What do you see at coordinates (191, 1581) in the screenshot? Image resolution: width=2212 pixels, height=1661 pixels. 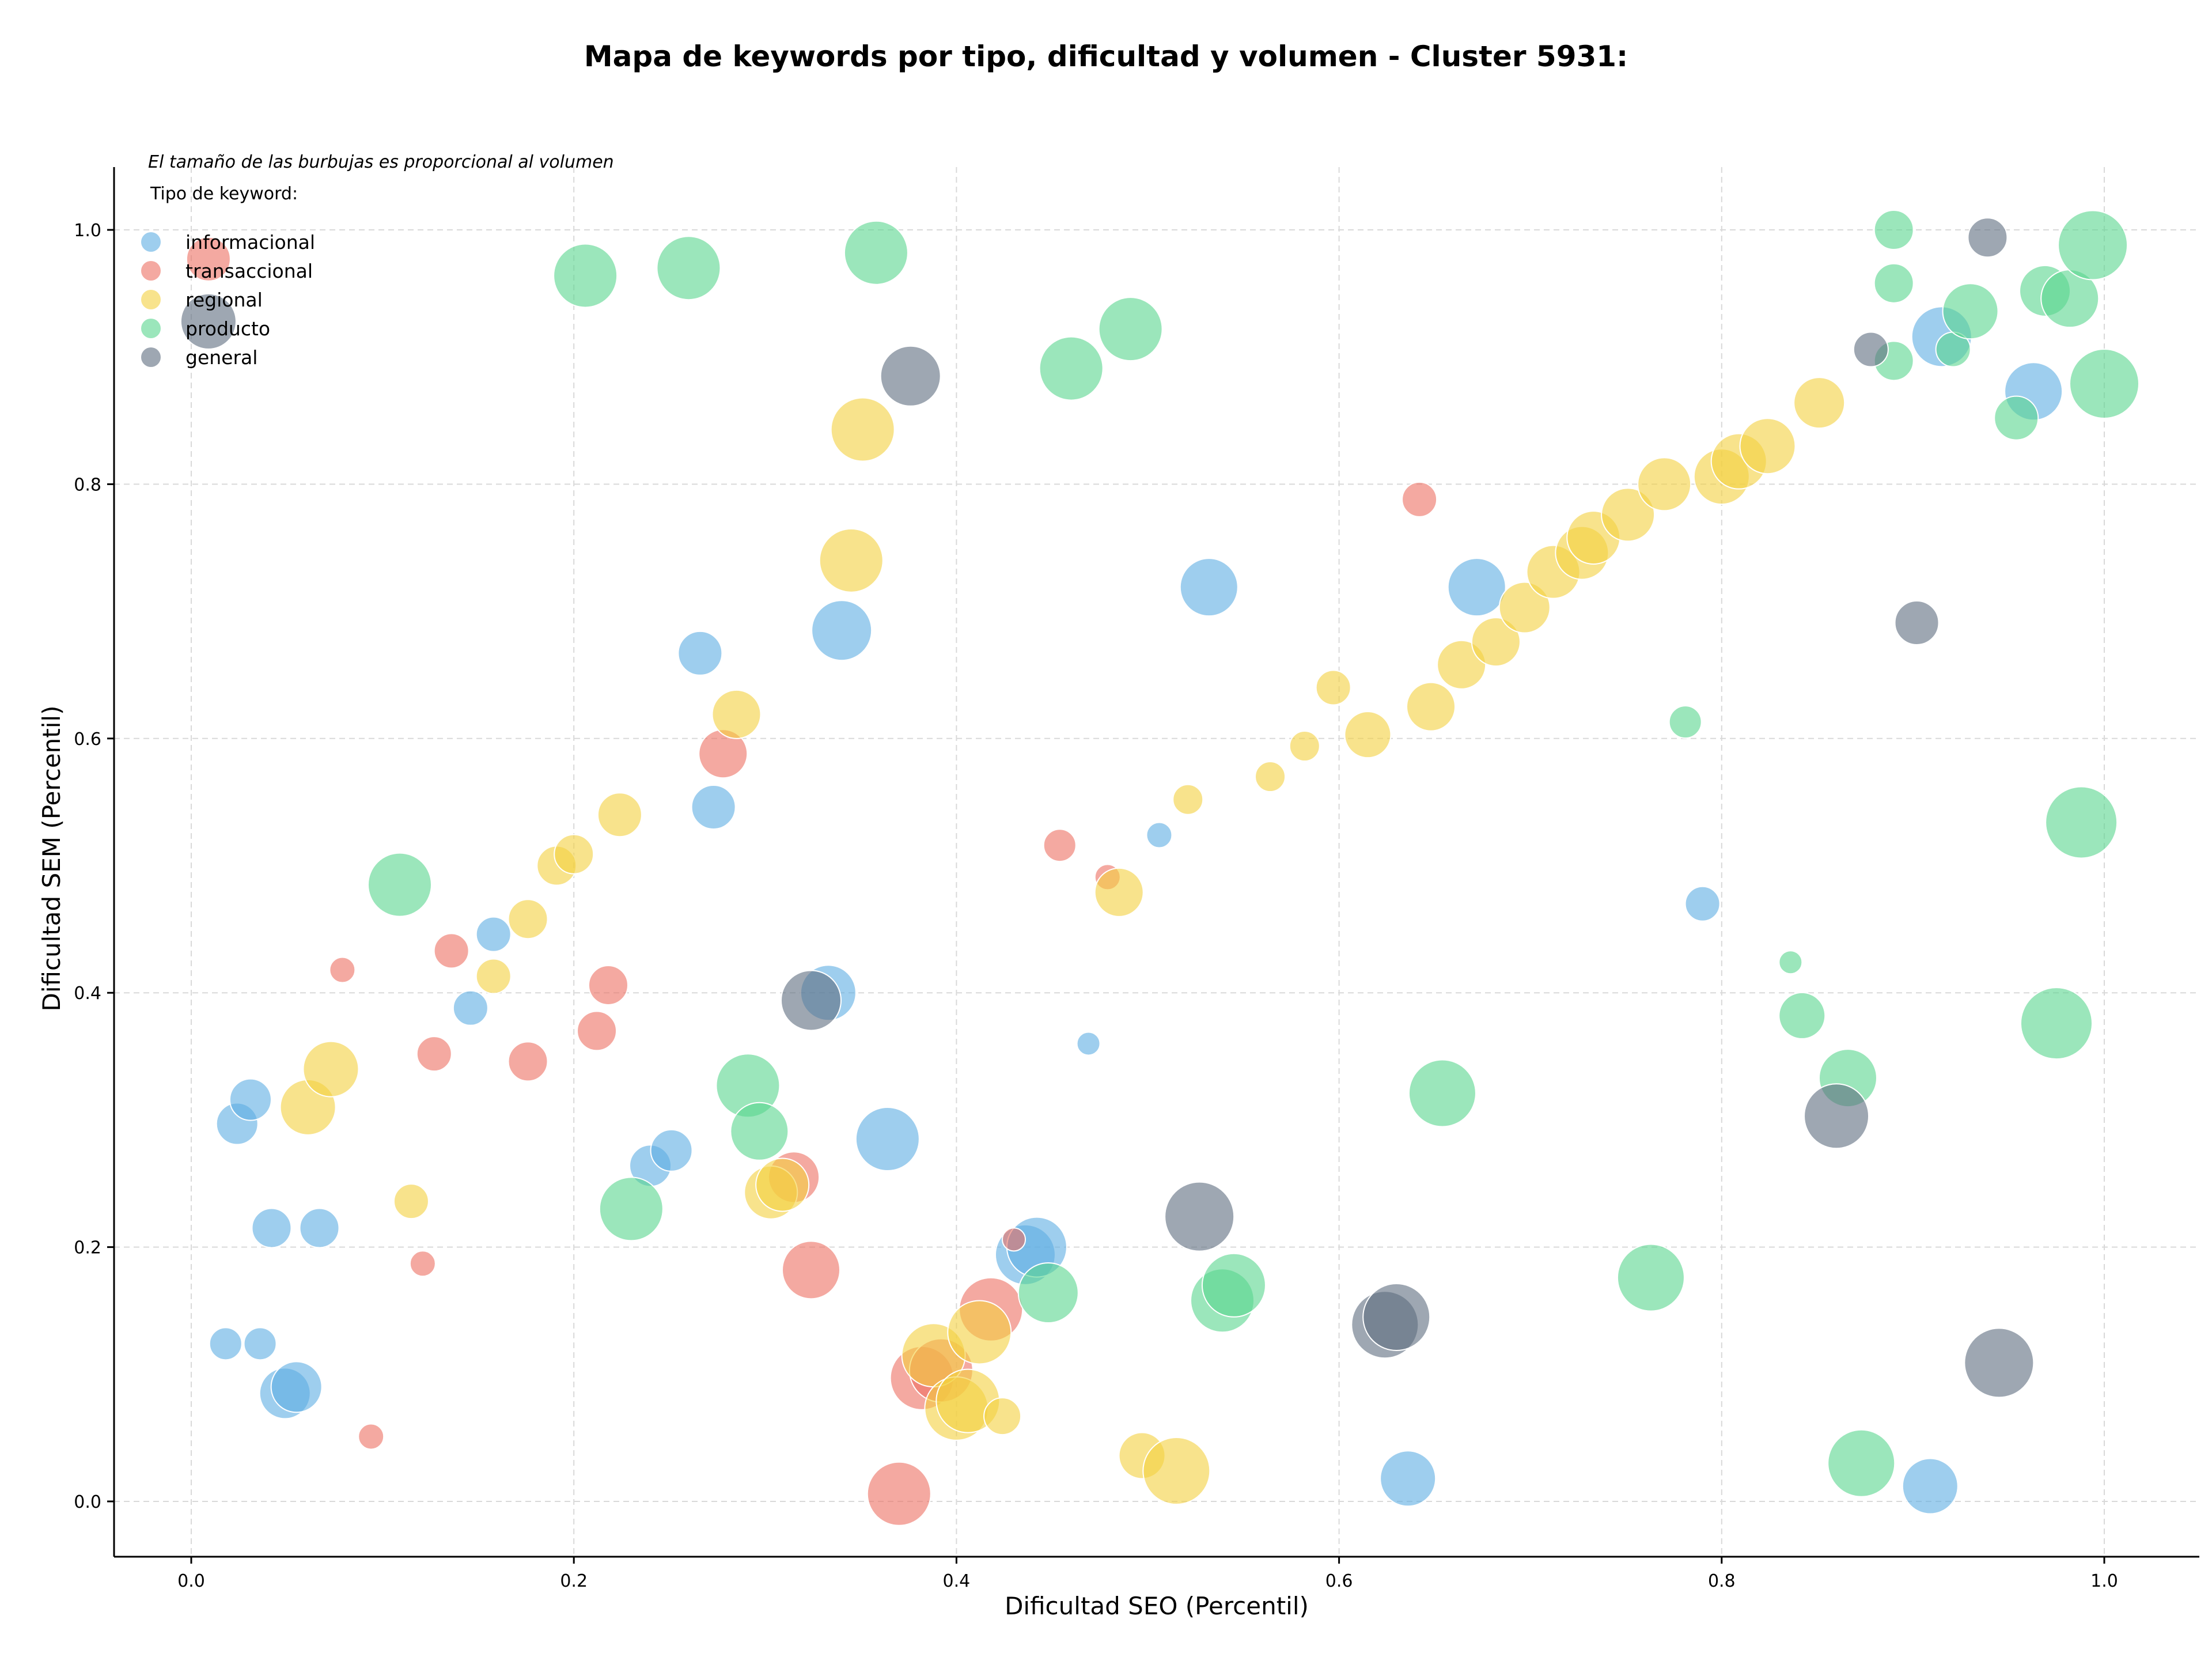 I see `x-tick-label: 0.0` at bounding box center [191, 1581].